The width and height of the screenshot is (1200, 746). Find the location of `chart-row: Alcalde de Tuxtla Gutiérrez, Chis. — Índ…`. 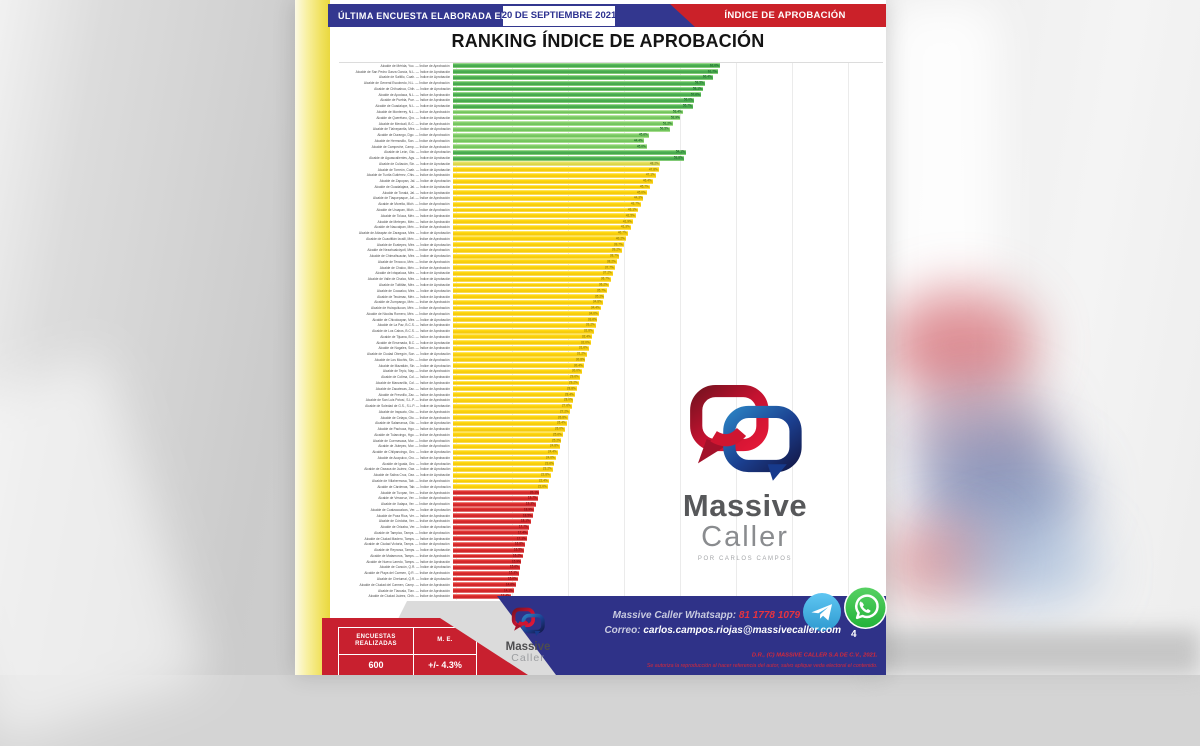

chart-row: Alcalde de Tuxtla Gutiérrez, Chis. — Índ… is located at coordinates (611, 175).